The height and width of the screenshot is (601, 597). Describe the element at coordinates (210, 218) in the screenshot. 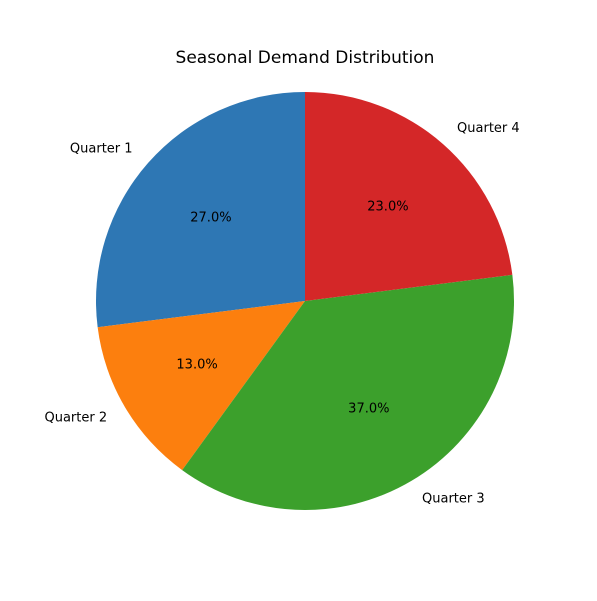

I see `percent-label-quarter-1: 27.0%` at that location.